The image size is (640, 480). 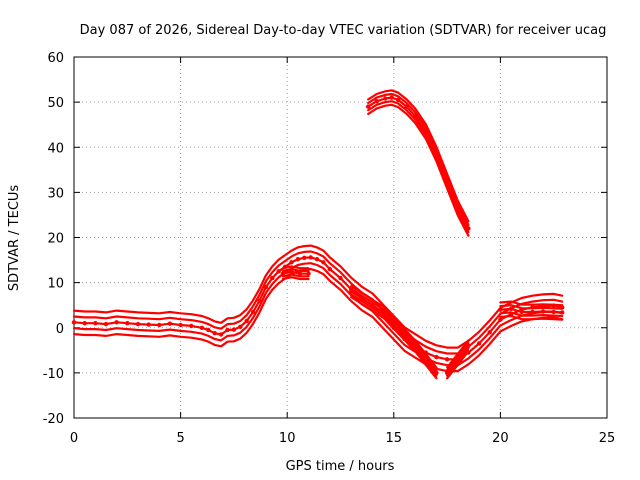 I want to click on y-tick-label: 60, so click(x=55, y=58).